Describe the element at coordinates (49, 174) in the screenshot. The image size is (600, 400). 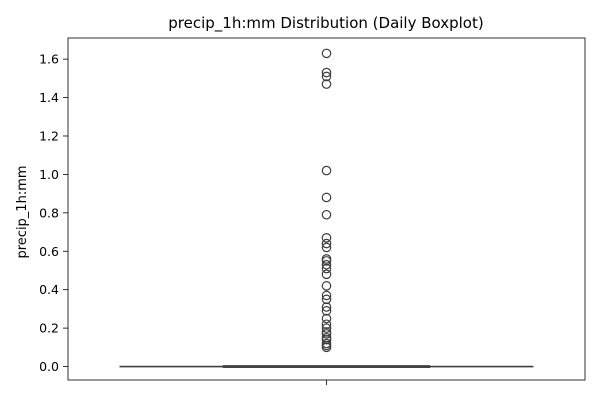
I see `y-tick-label: 1.0` at that location.